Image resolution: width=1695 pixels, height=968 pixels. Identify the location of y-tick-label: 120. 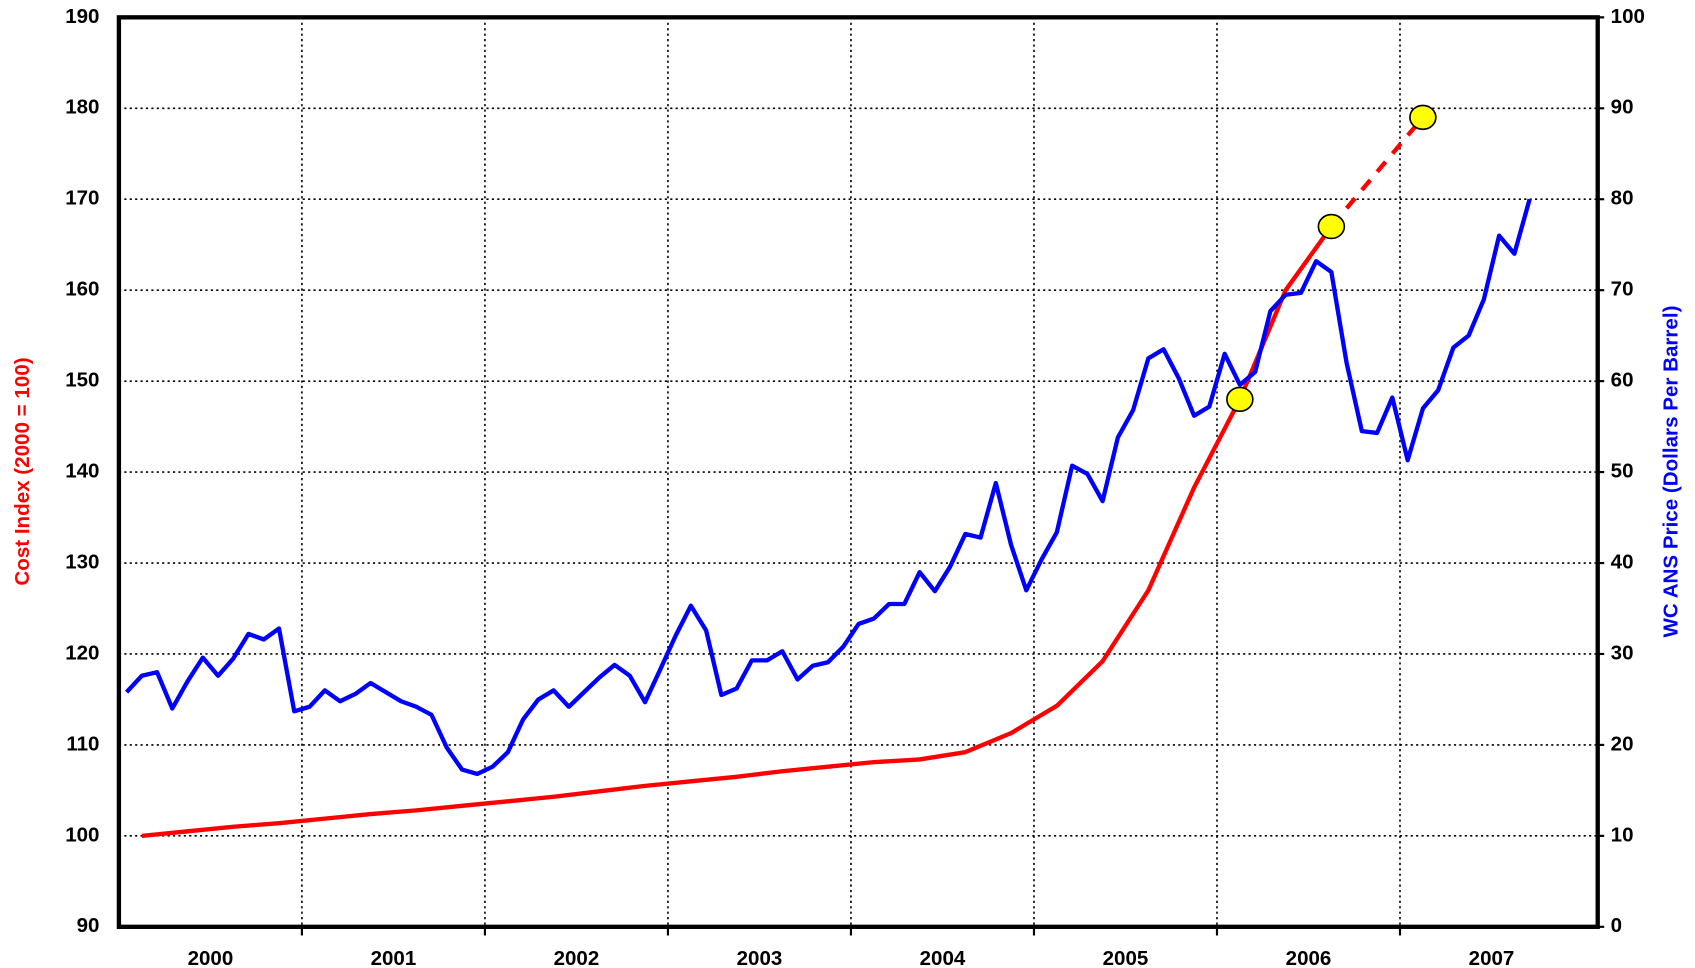
(82, 652).